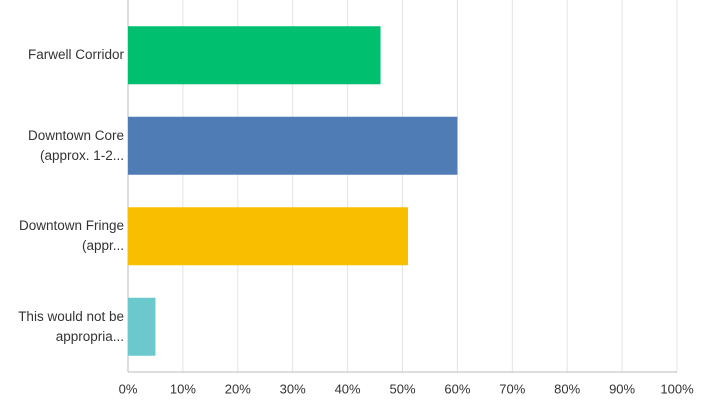 This screenshot has width=708, height=413. Describe the element at coordinates (567, 388) in the screenshot. I see `x-tick-label: 80%` at that location.